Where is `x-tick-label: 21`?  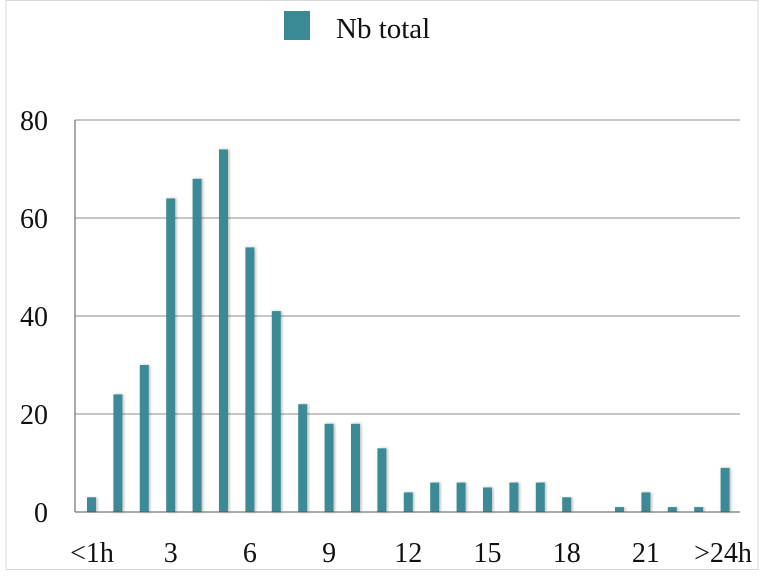 x-tick-label: 21 is located at coordinates (646, 553).